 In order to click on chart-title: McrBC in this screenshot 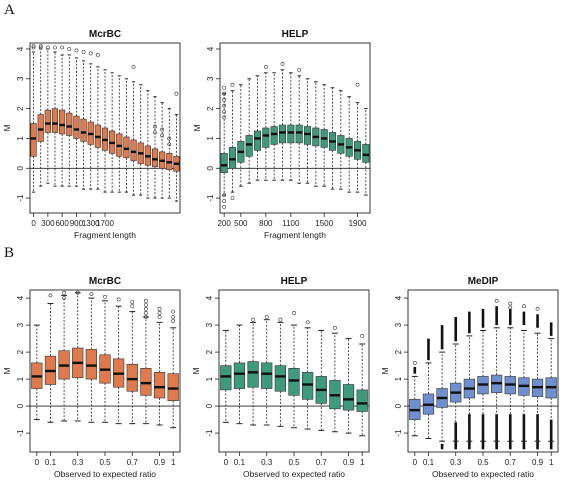, I will do `click(105, 34)`.